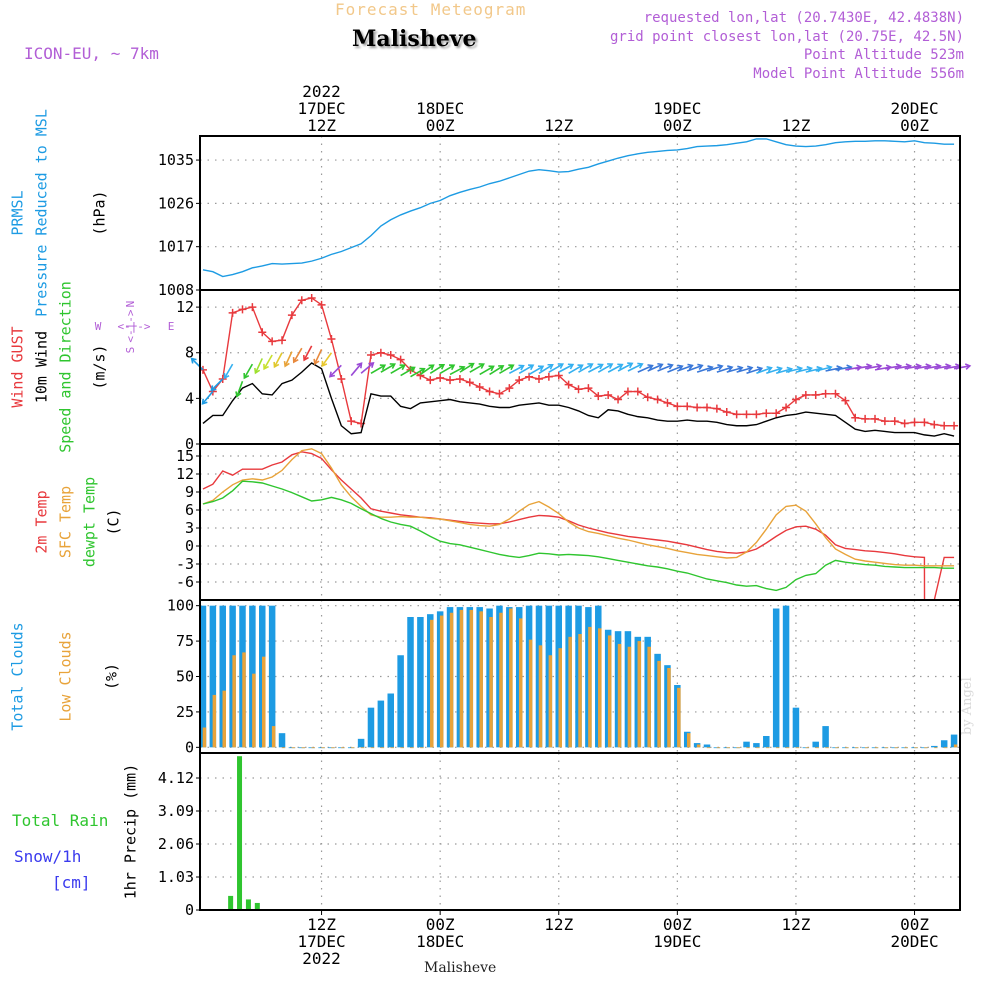 Image resolution: width=1000 pixels, height=1000 pixels. What do you see at coordinates (440, 924) in the screenshot?
I see `bottom-time-label-1-0: 00Z` at bounding box center [440, 924].